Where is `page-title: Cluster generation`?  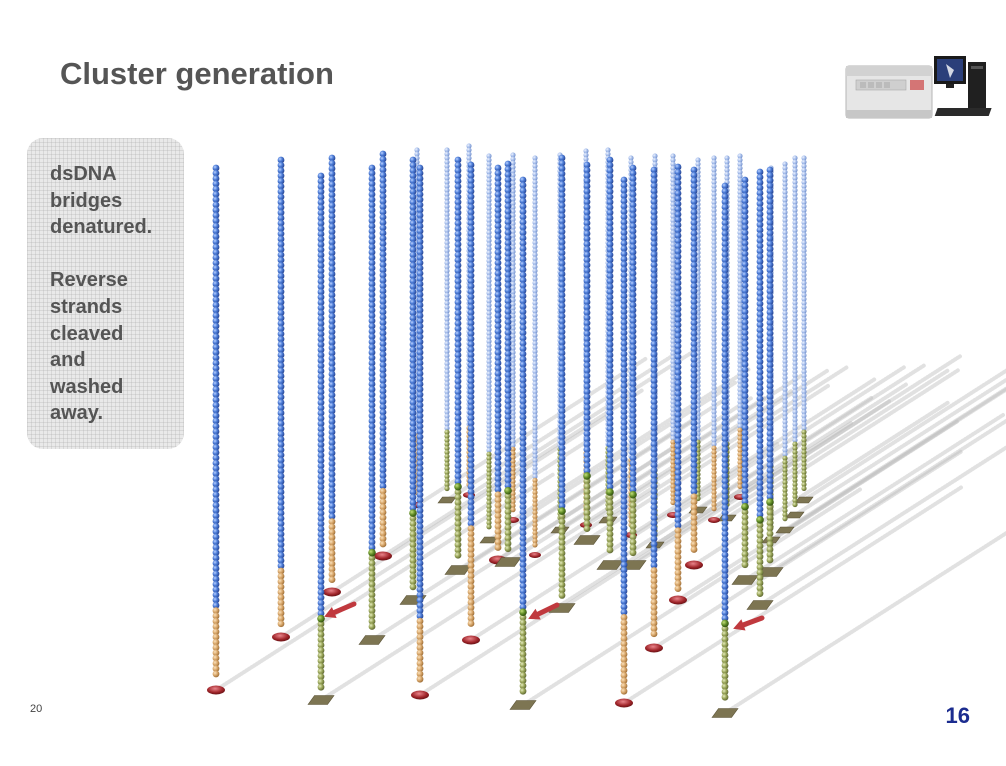
page-title: Cluster generation is located at coordinates (197, 73).